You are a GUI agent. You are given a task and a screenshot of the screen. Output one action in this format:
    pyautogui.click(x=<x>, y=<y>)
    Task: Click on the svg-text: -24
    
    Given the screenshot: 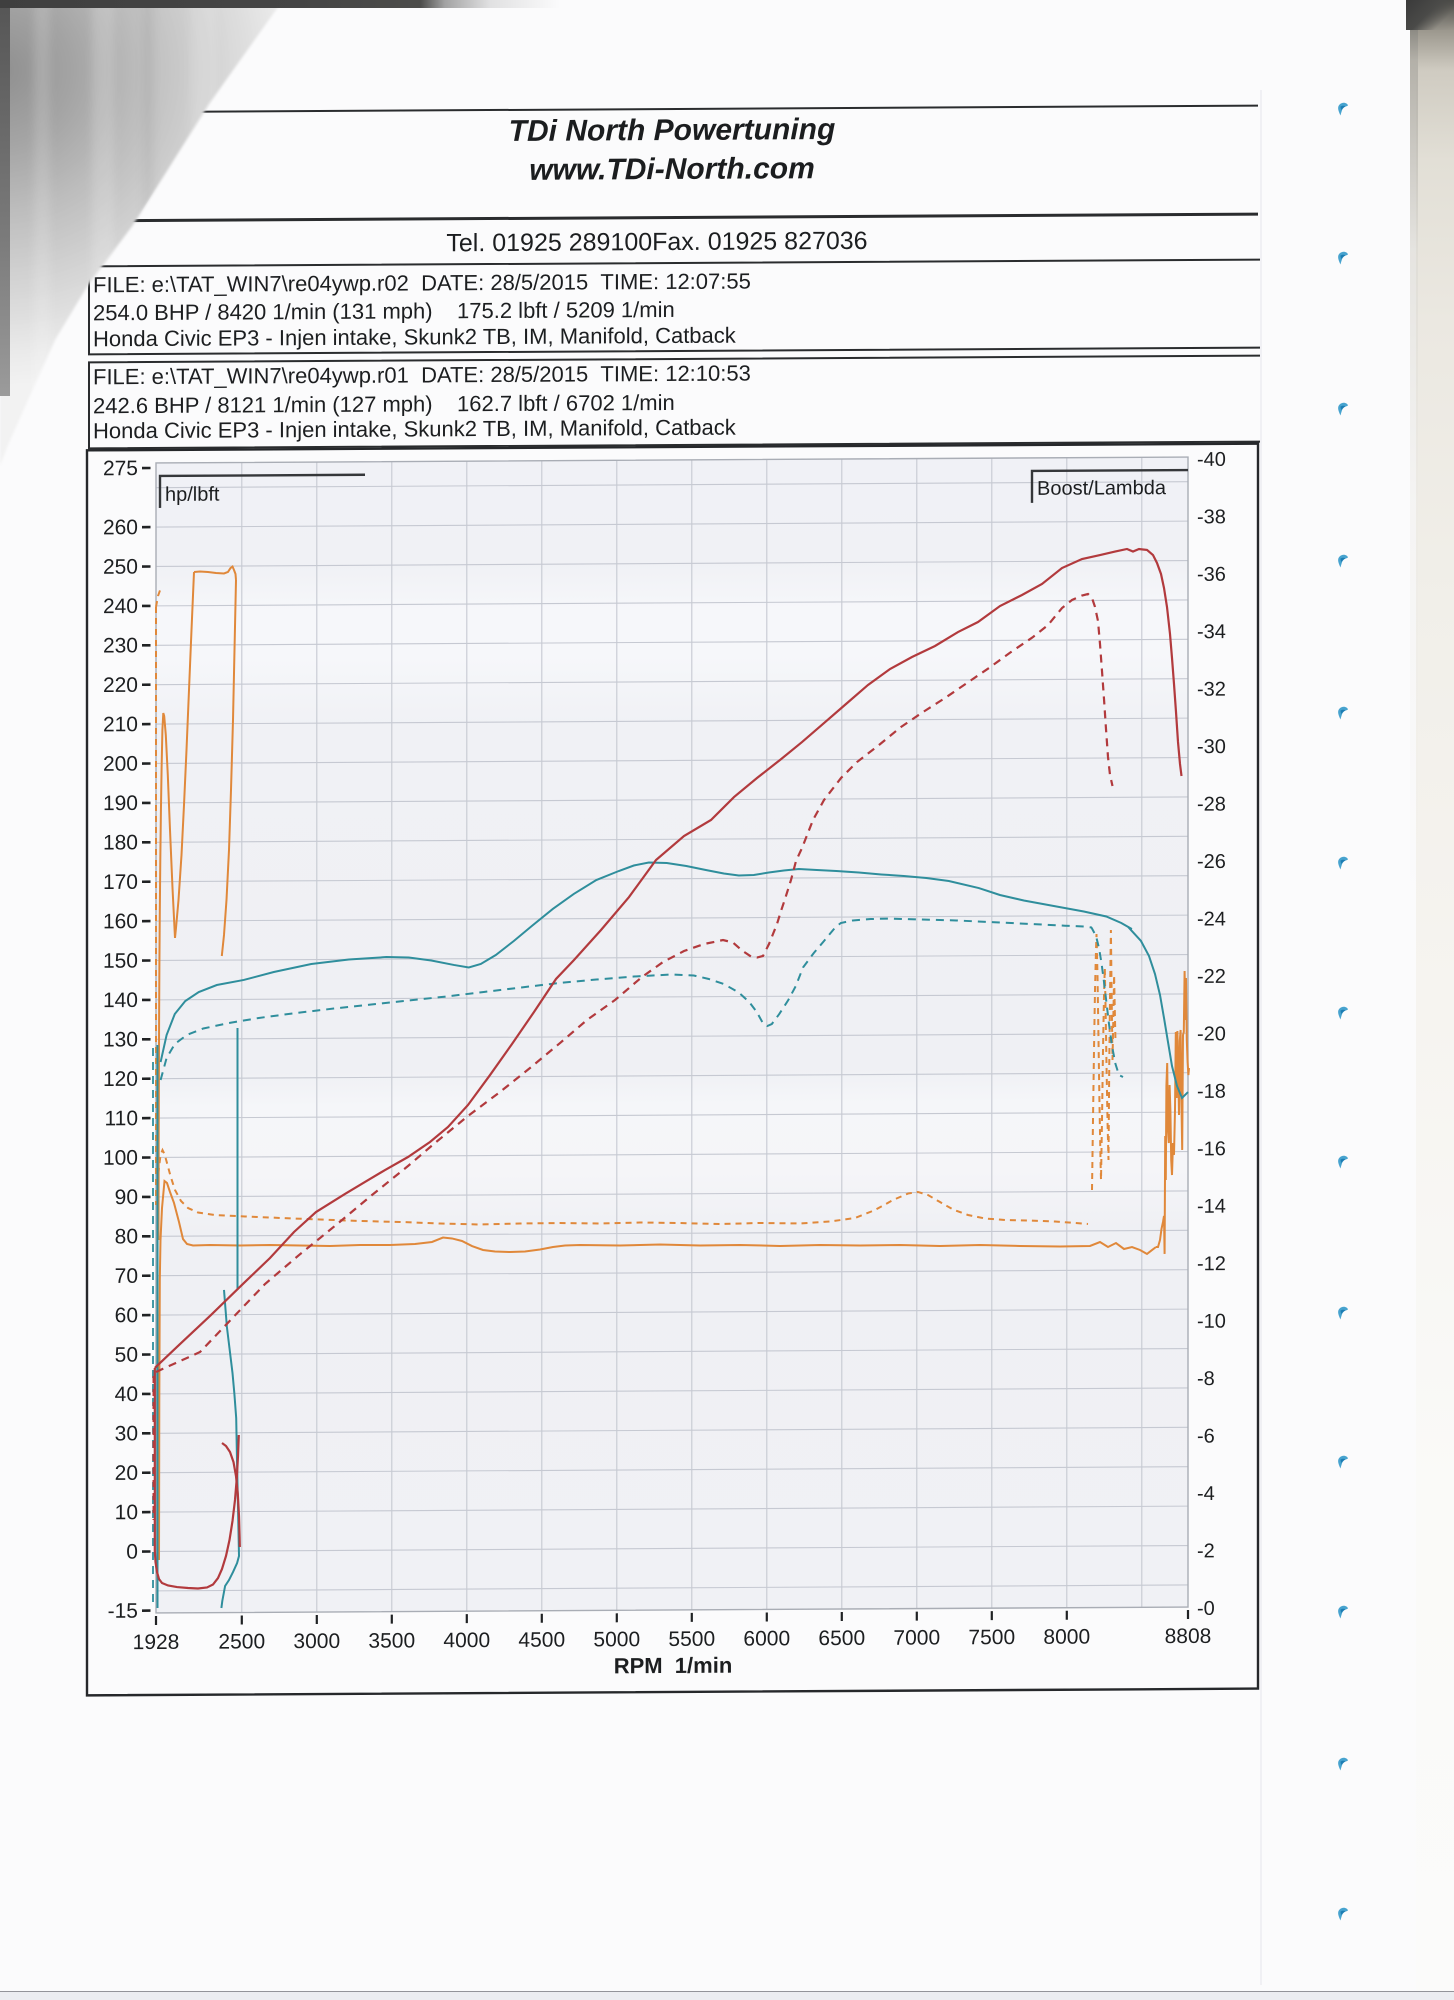 What is the action you would take?
    pyautogui.click(x=1211, y=919)
    